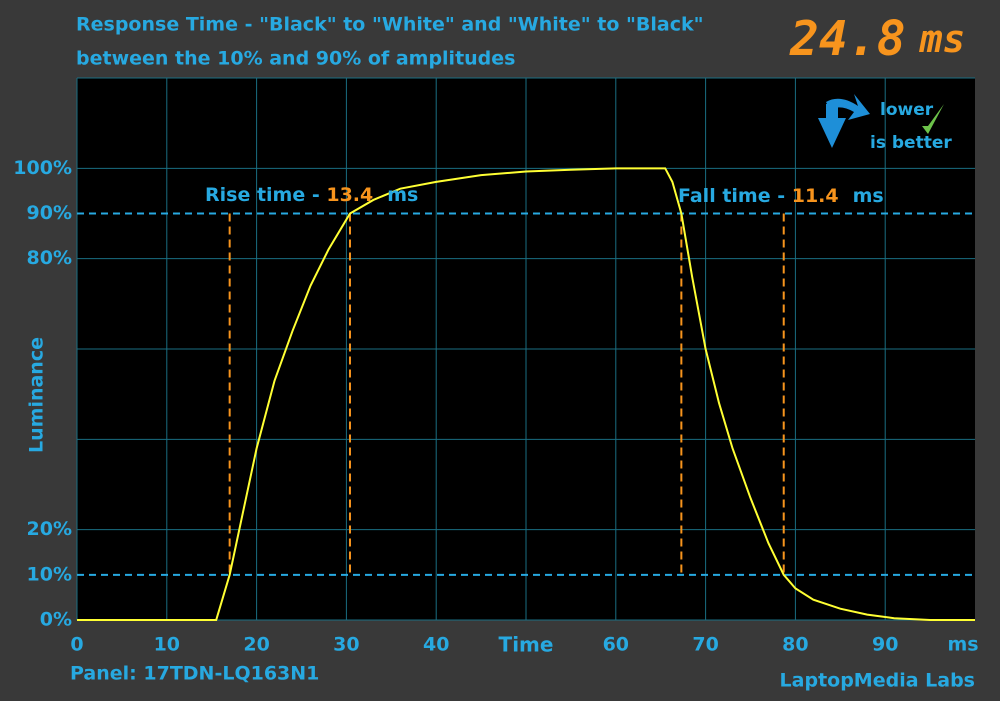 This screenshot has width=1000, height=701. What do you see at coordinates (256, 645) in the screenshot?
I see `x-tick-label: 20` at bounding box center [256, 645].